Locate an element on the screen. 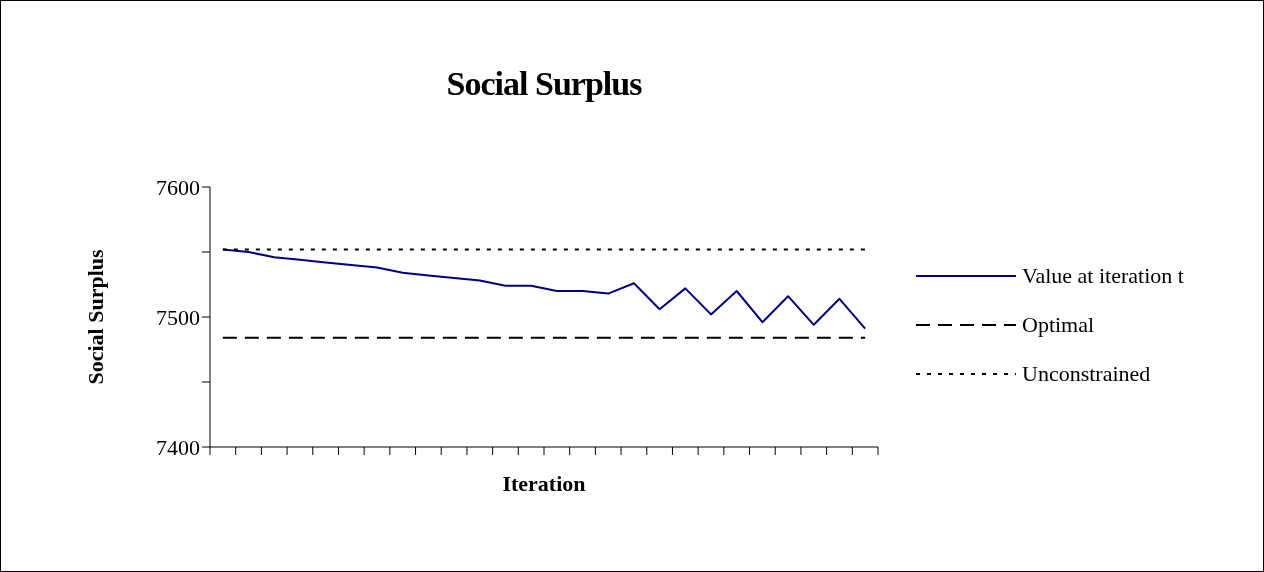 This screenshot has height=572, width=1264. y-tick-label: 7600 is located at coordinates (178, 187).